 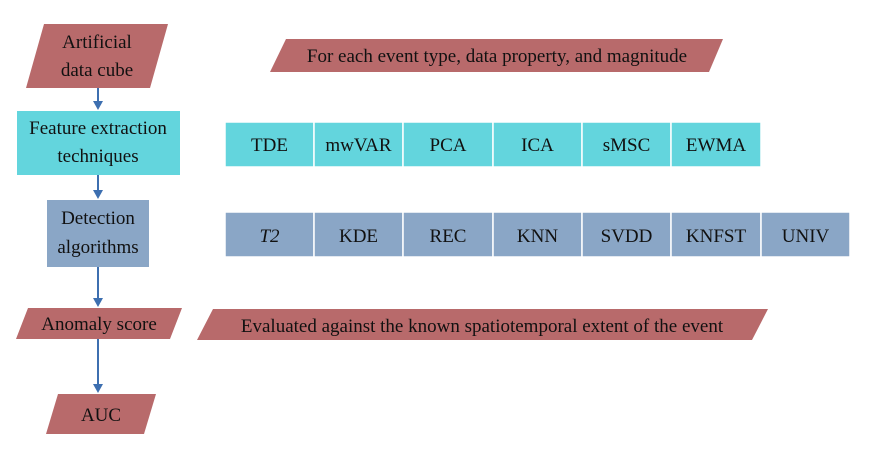 What do you see at coordinates (98, 187) in the screenshot?
I see `arrow-feature-to-detection` at bounding box center [98, 187].